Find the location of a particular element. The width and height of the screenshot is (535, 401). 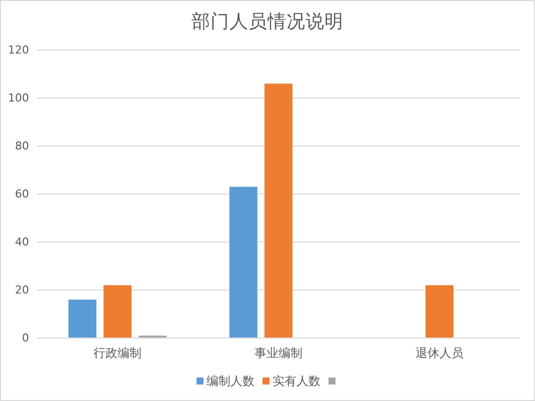

title: 部门人员情况说明 is located at coordinates (268, 22).